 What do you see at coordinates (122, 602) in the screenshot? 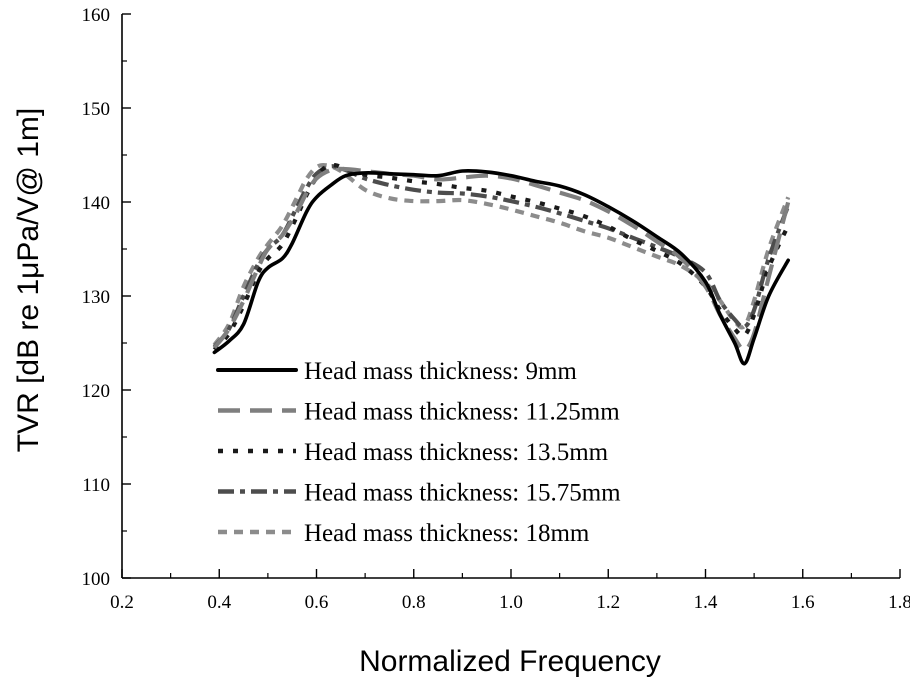
I see `x-tick-label: 0.2` at bounding box center [122, 602].